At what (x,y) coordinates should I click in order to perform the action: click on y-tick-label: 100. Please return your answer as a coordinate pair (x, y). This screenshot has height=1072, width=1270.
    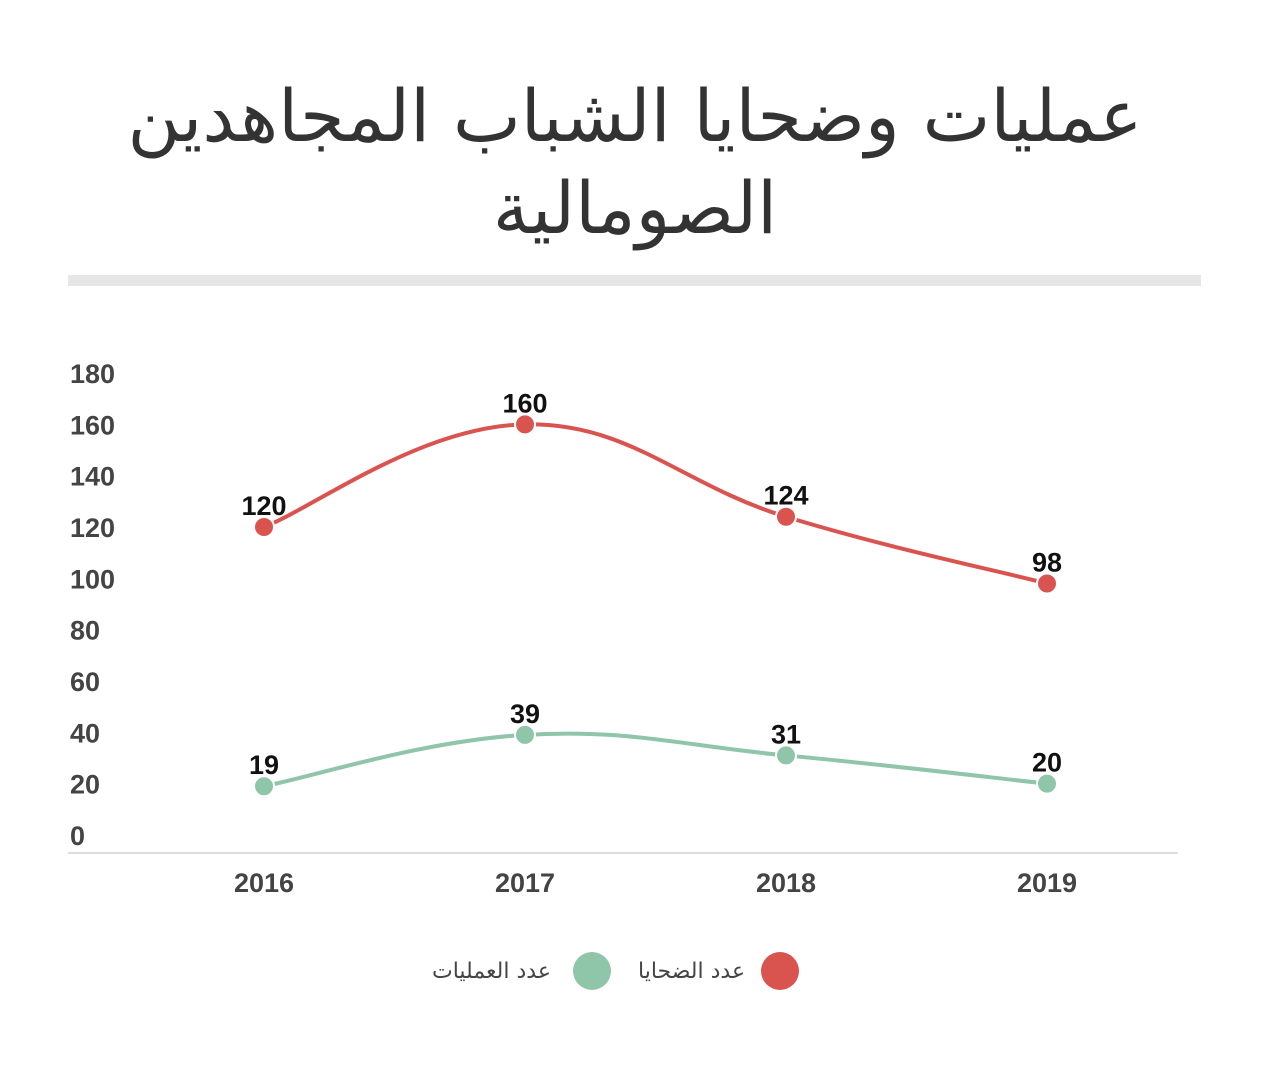
    Looking at the image, I should click on (92, 579).